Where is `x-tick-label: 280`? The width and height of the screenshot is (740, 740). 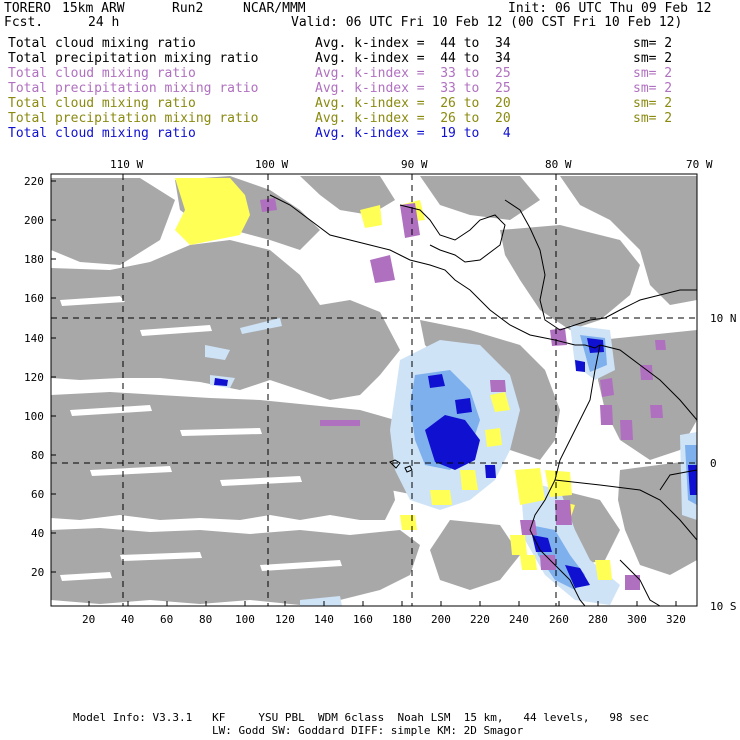
x-tick-label: 280 is located at coordinates (598, 619).